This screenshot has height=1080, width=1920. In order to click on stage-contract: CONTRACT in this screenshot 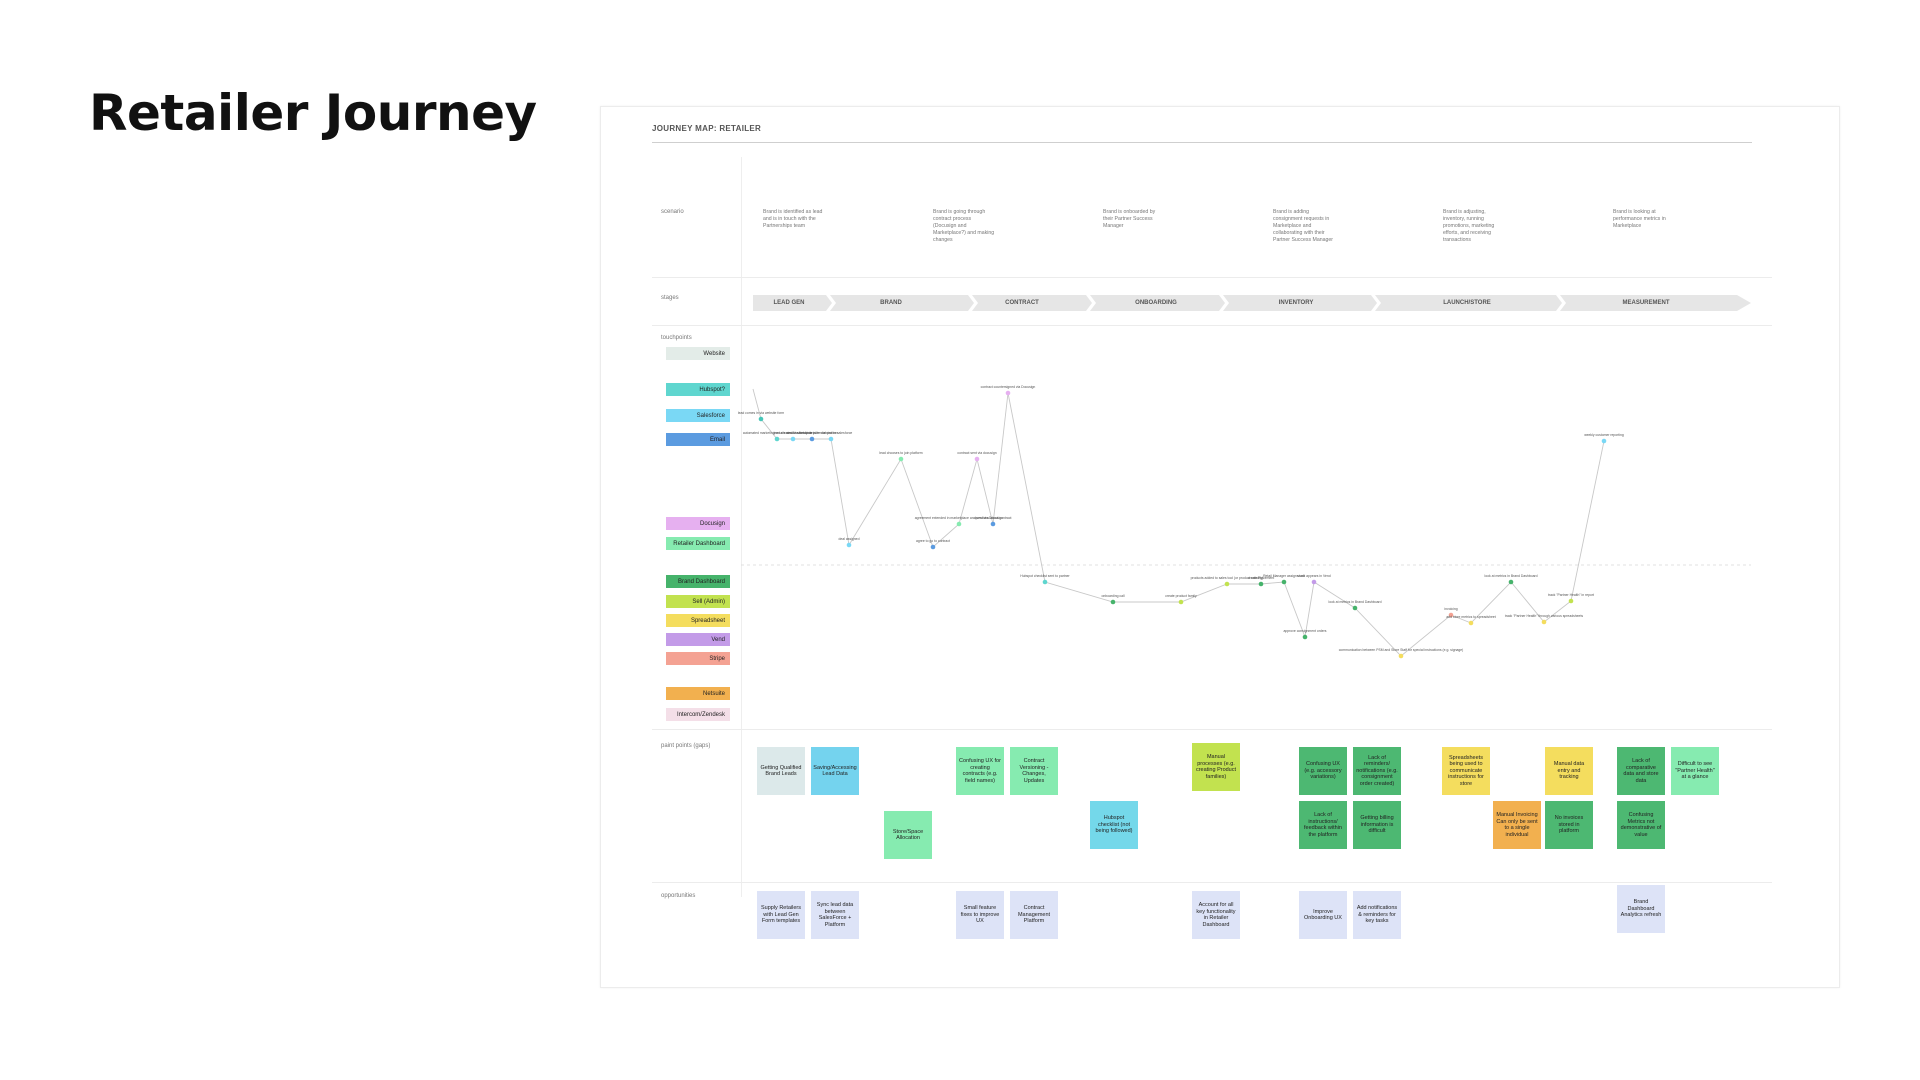, I will do `click(1022, 303)`.